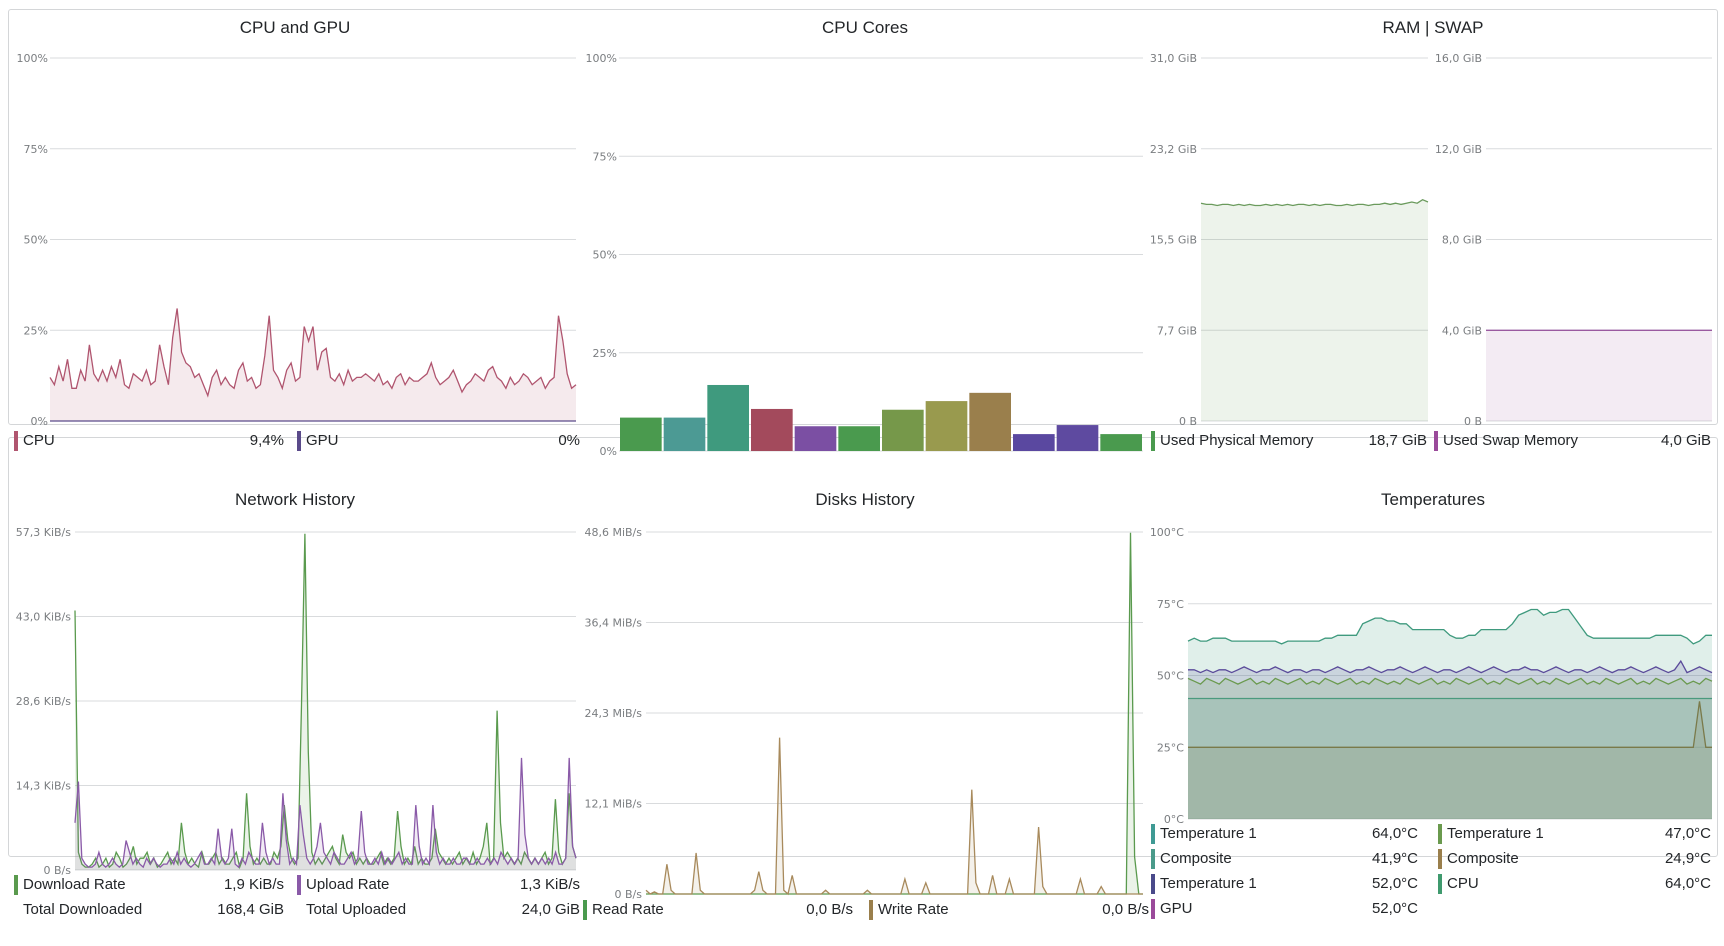  What do you see at coordinates (295, 27) in the screenshot?
I see `cpu-gpu-title: CPU and GPU` at bounding box center [295, 27].